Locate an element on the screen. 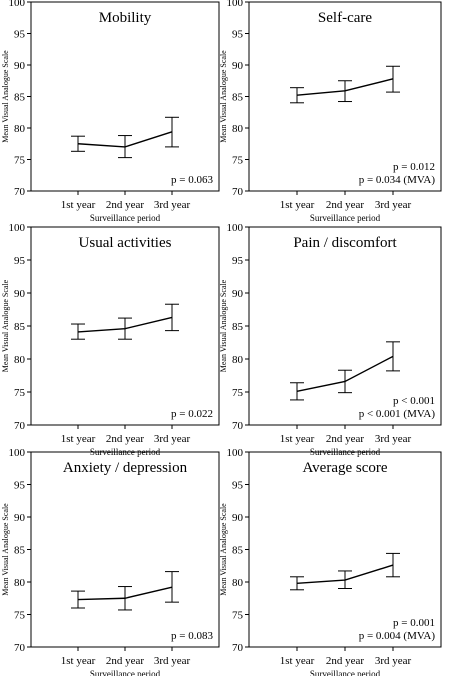 The width and height of the screenshot is (472, 676). p-value-annotation: p = 0.022 is located at coordinates (192, 414).